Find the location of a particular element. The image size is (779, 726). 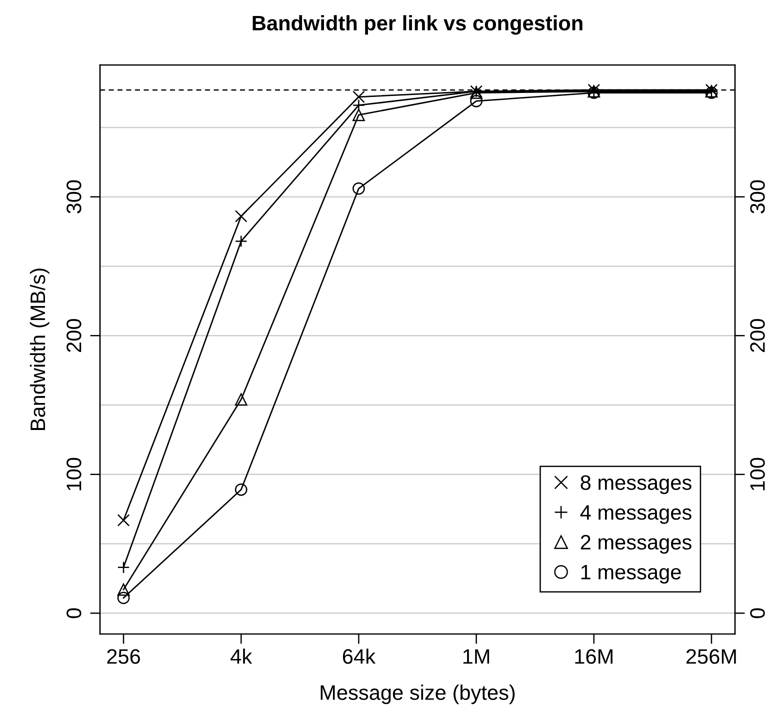

x-tick-label: 256M is located at coordinates (711, 656).